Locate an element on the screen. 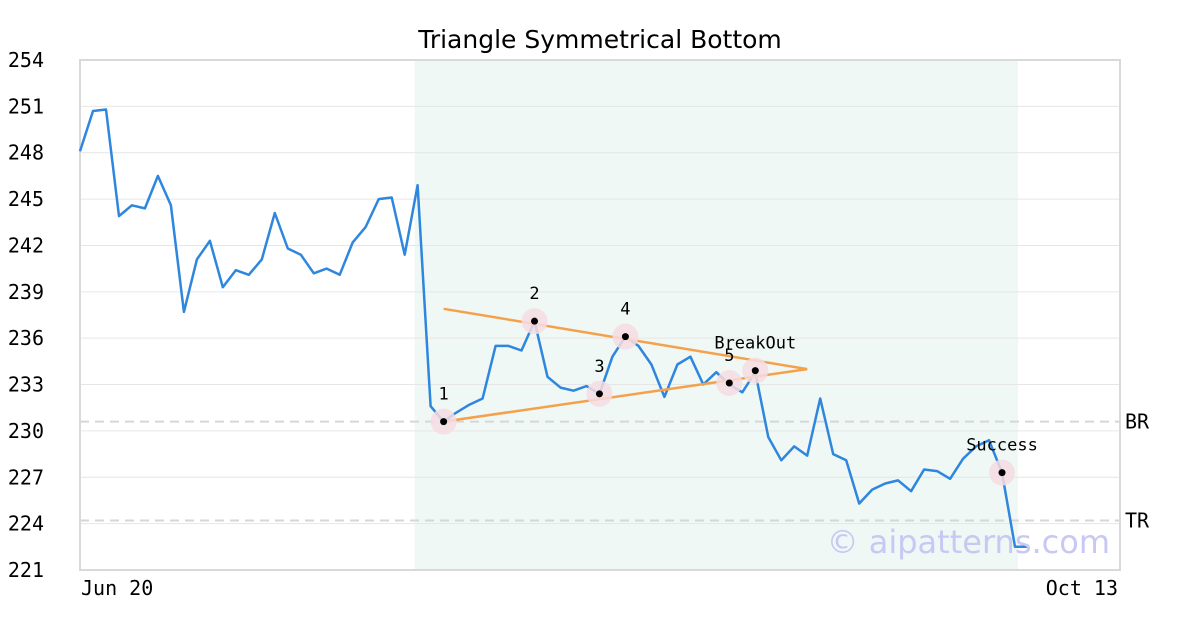  annotation-point-breakout is located at coordinates (755, 371).